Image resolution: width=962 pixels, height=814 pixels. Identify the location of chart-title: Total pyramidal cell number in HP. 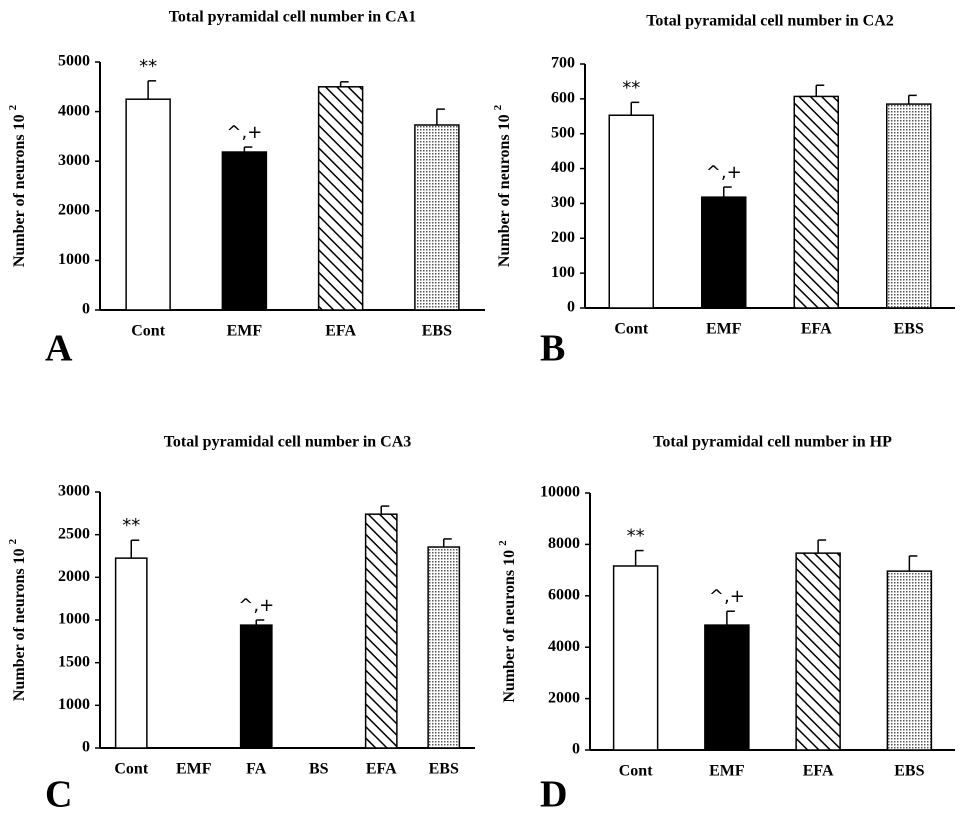
(772, 442).